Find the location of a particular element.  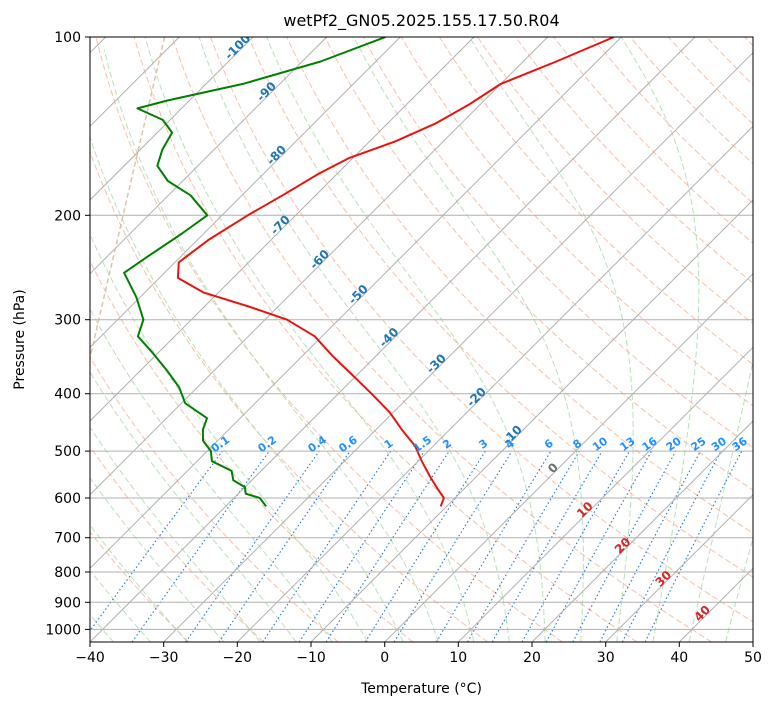

y-tick-label: 900 is located at coordinates (67, 603).